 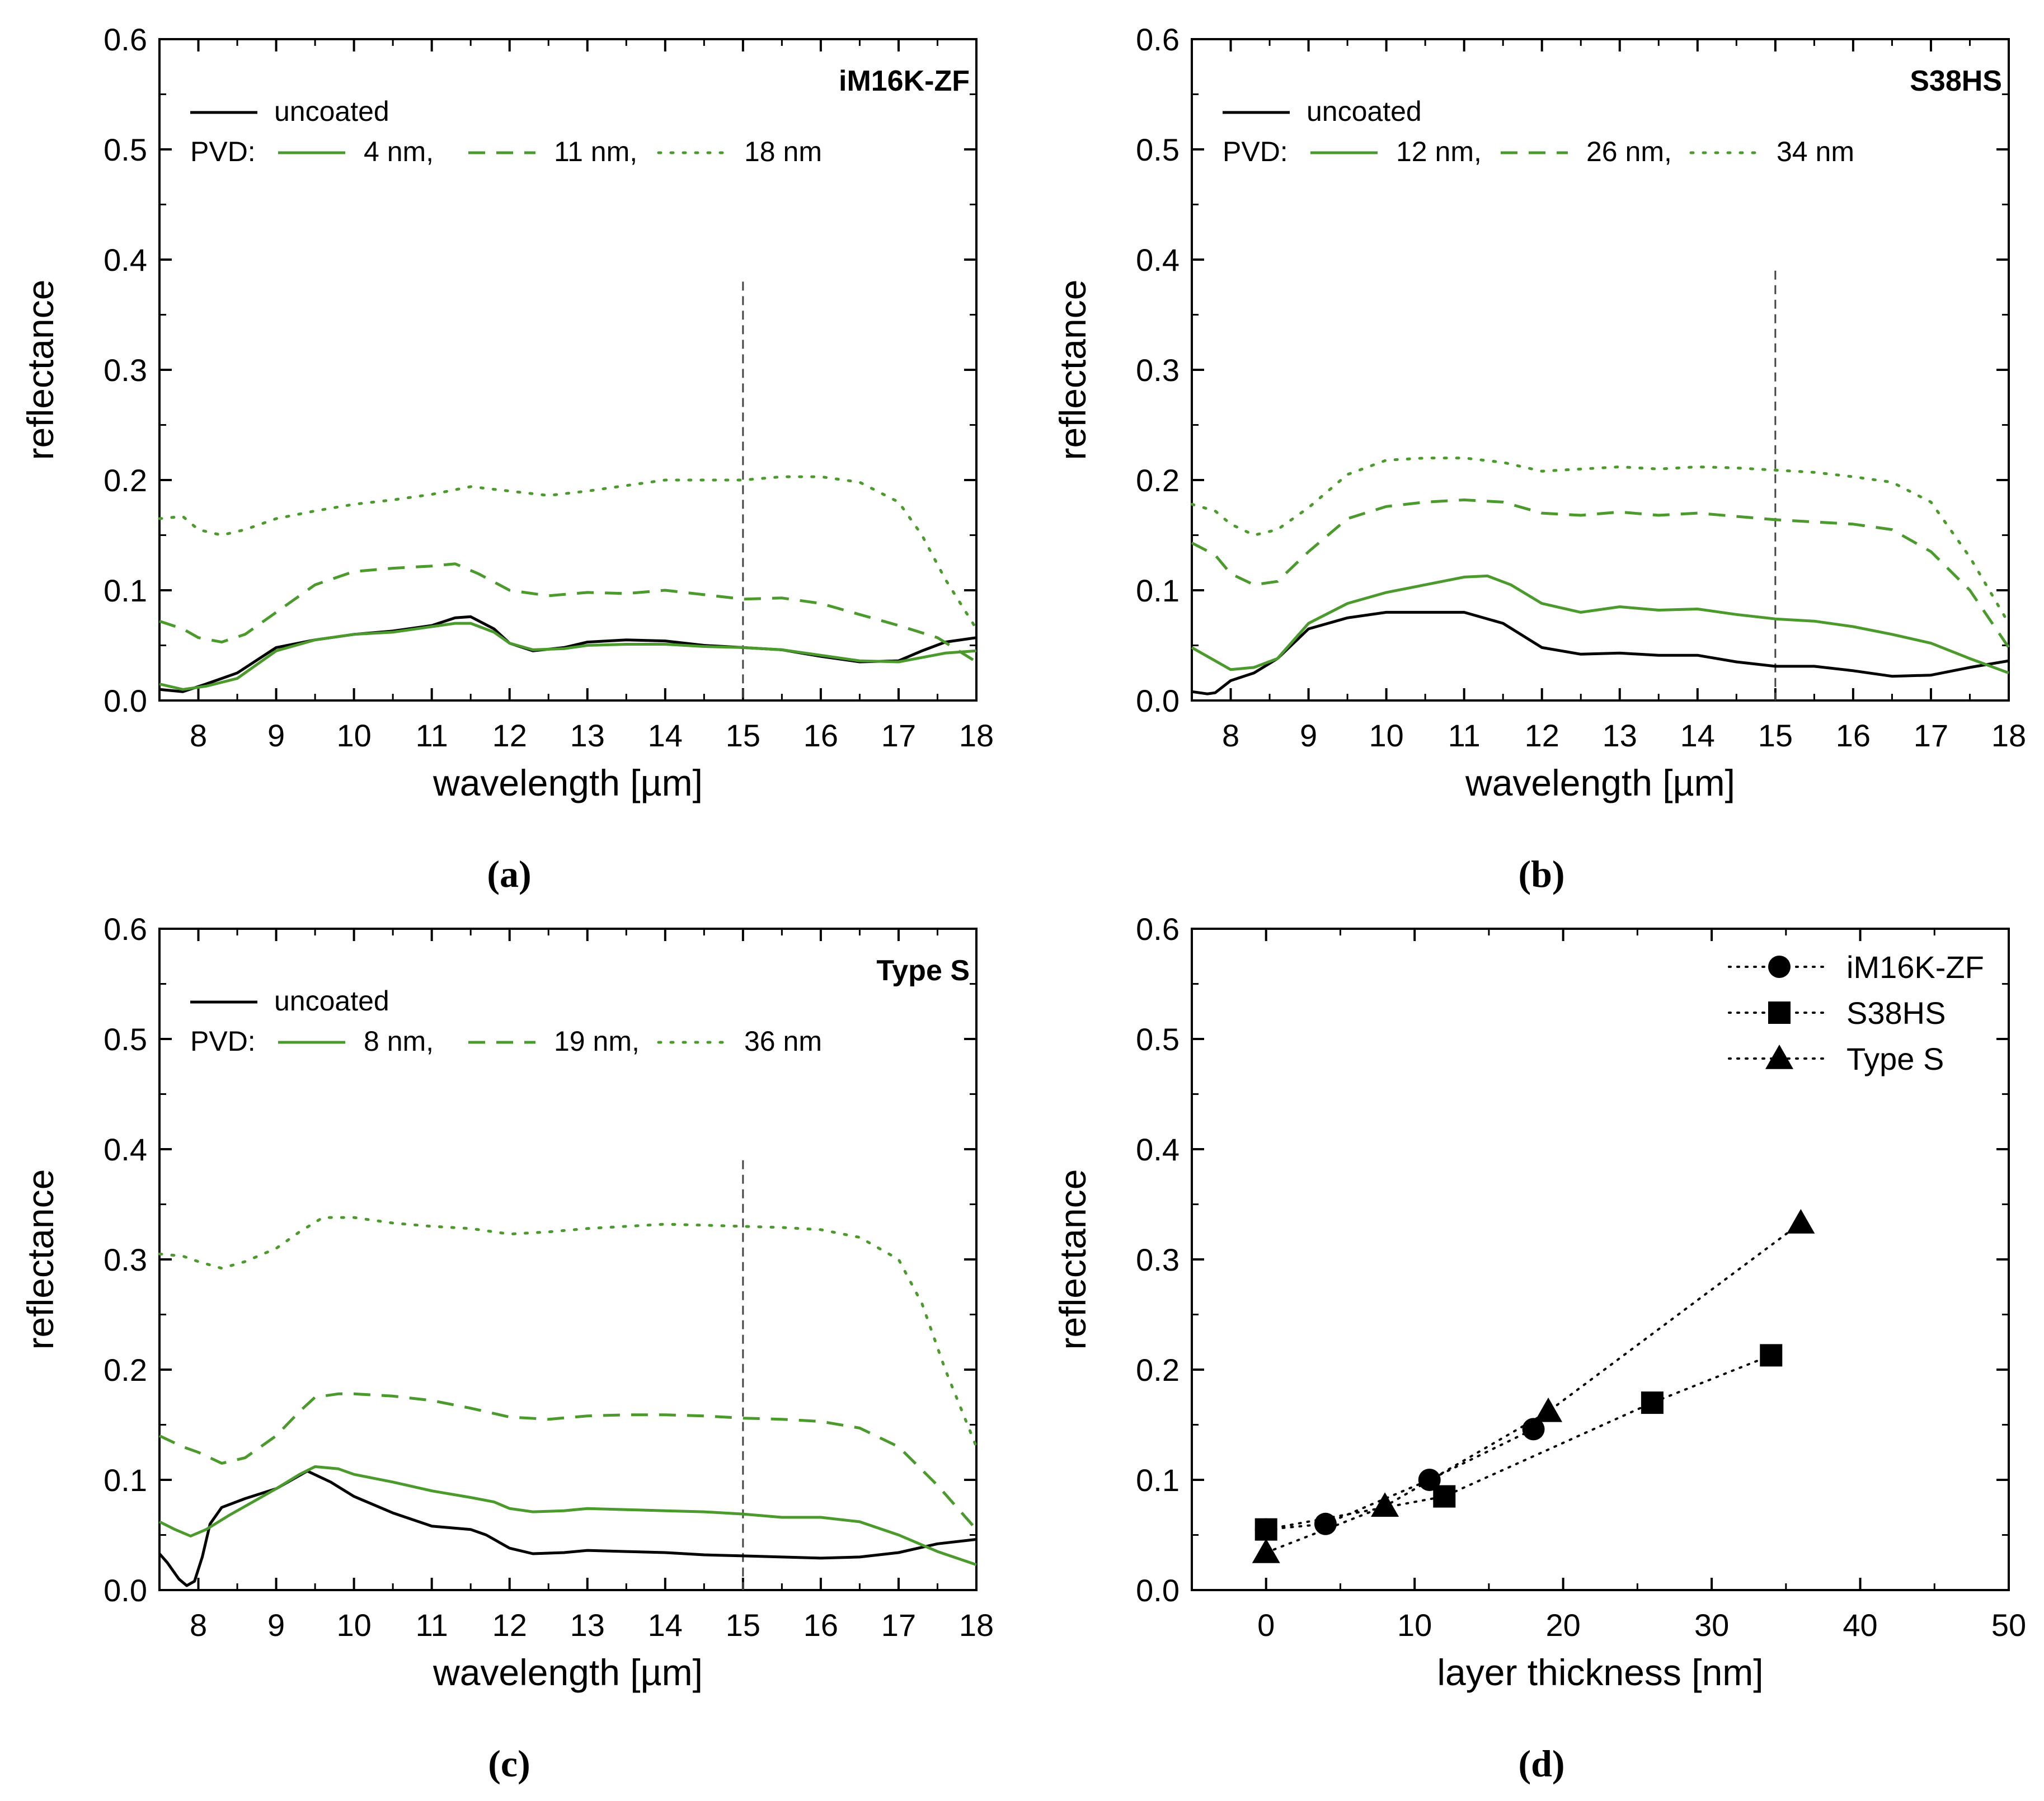 What do you see at coordinates (1895, 1058) in the screenshot?
I see `legend-label: Type S` at bounding box center [1895, 1058].